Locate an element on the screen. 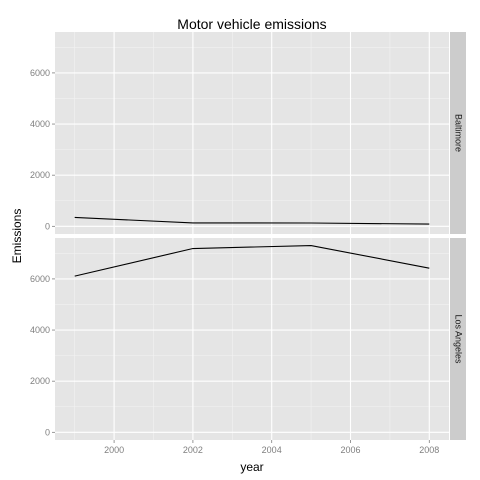 The height and width of the screenshot is (480, 480). facet-strip-label: Baltimore is located at coordinates (459, 133).